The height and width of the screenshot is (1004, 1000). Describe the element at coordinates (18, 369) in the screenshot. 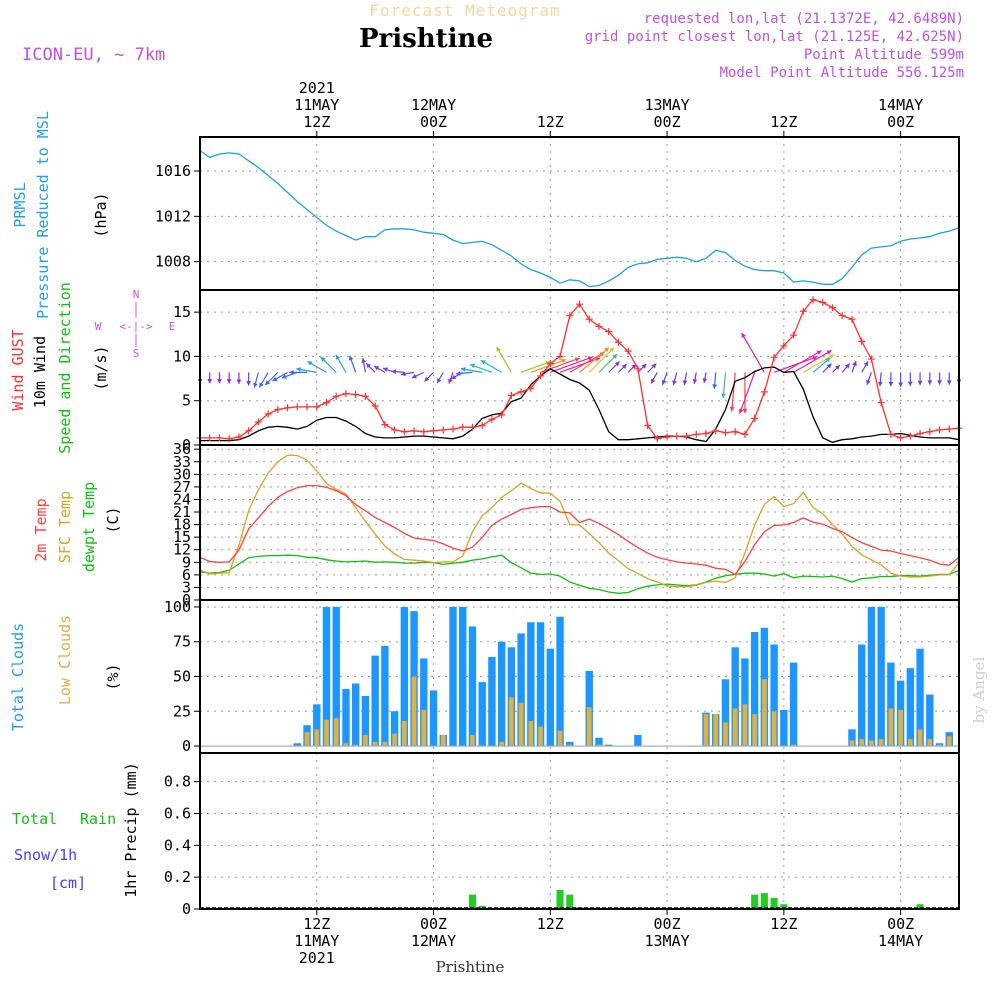

I see `gust-label: Wind GUST` at that location.